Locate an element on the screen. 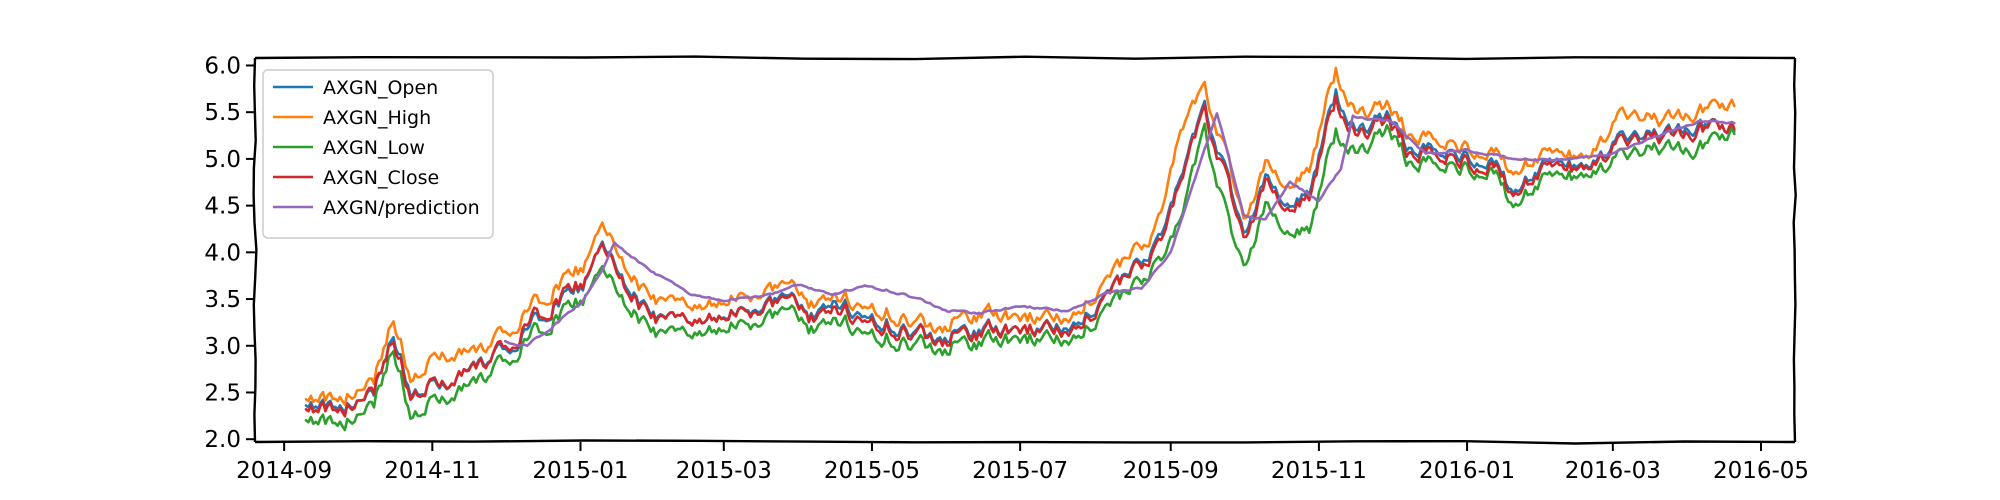  x-tick-label: 2015-01 is located at coordinates (580, 471).